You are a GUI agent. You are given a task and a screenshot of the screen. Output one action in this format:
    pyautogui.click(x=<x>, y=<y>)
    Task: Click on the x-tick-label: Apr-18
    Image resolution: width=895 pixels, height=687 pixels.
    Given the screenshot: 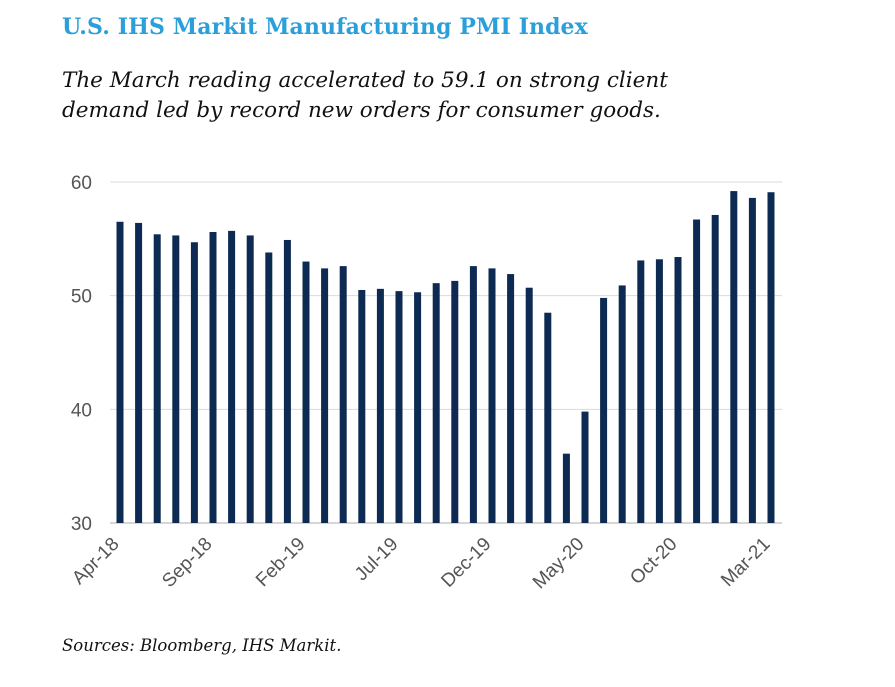 What is the action you would take?
    pyautogui.click(x=95, y=561)
    